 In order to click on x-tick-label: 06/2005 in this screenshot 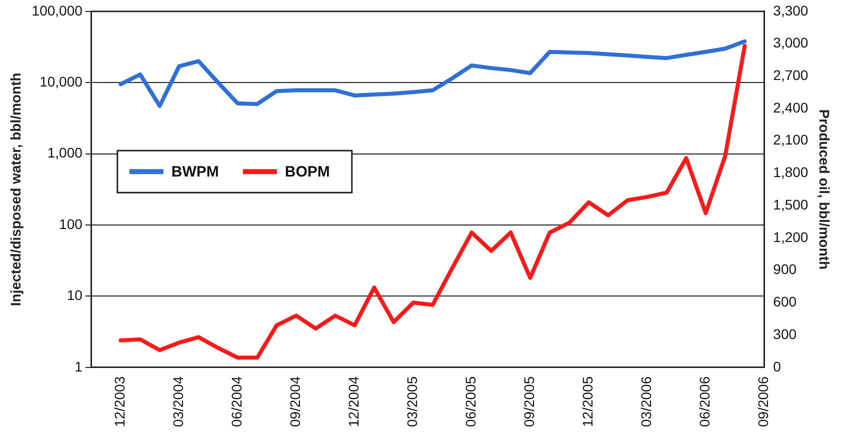, I will do `click(470, 402)`.